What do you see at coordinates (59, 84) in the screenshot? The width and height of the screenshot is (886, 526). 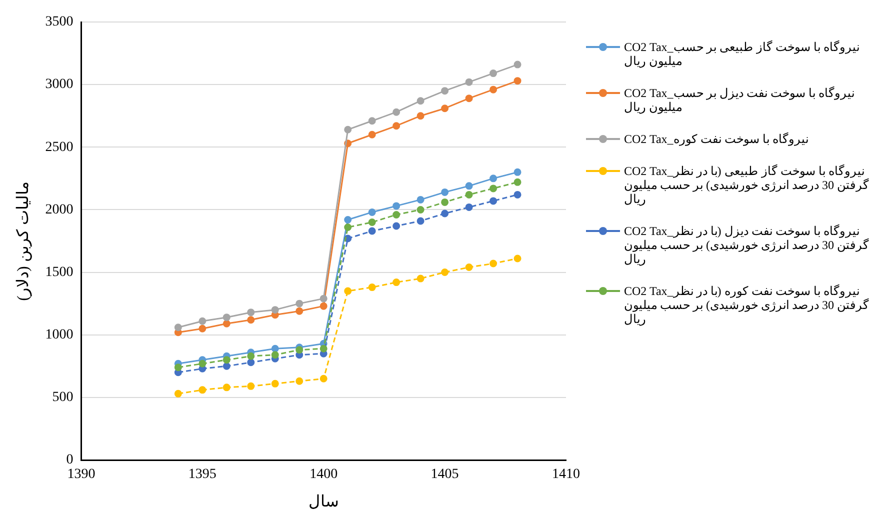 I see `y-tick-label: 3000` at bounding box center [59, 84].